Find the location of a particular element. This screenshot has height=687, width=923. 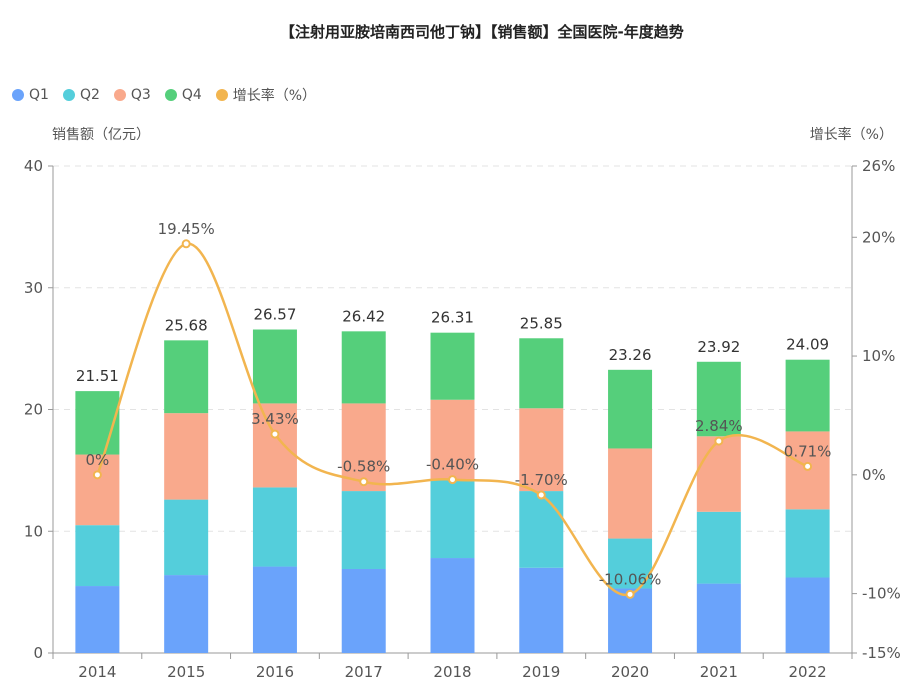

x-tick-label: 2015 is located at coordinates (186, 672).